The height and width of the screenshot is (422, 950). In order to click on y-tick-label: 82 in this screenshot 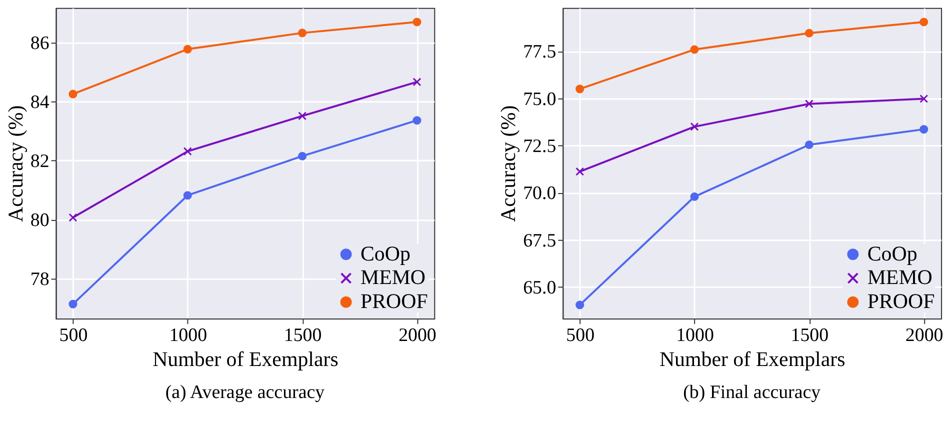, I will do `click(40, 161)`.